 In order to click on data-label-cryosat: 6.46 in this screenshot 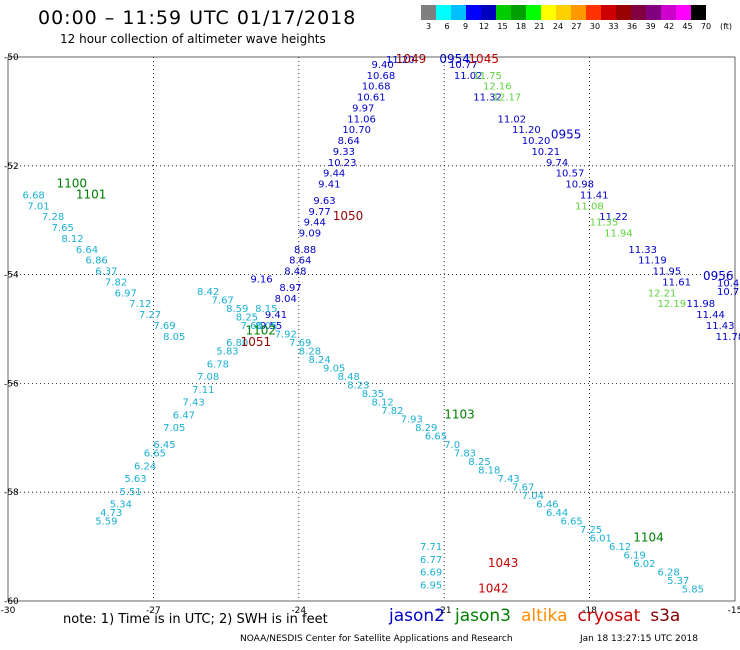, I will do `click(547, 505)`.